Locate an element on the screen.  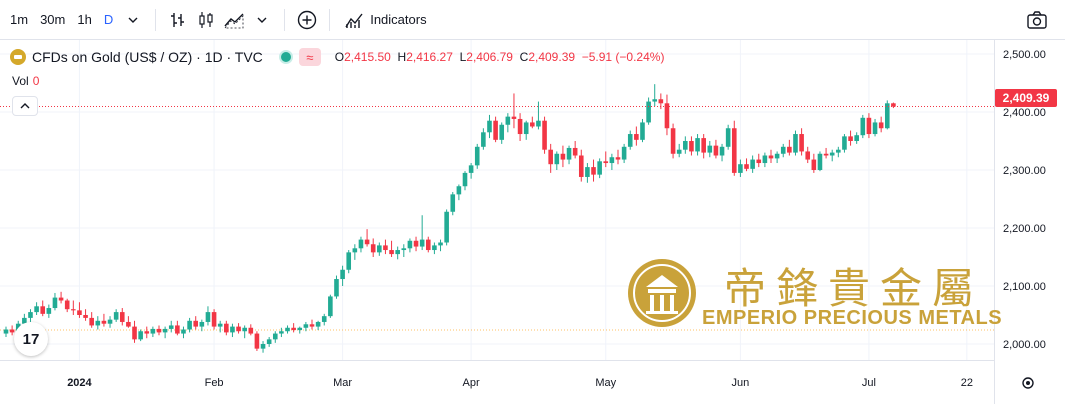
interval-d-button: D is located at coordinates (108, 19).